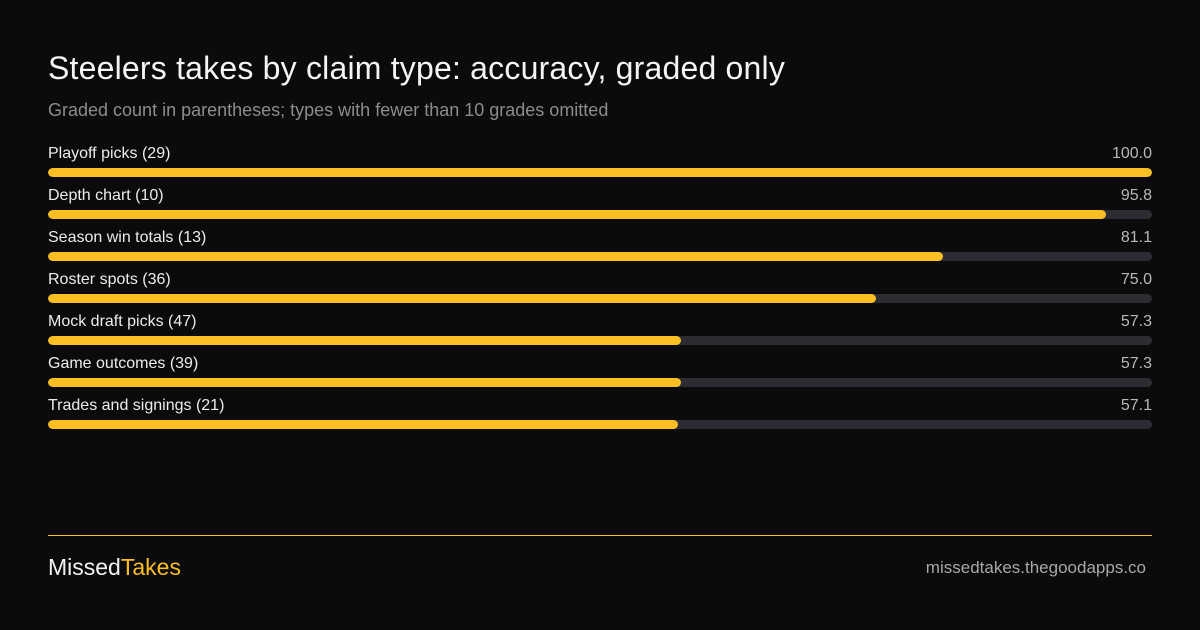 Image resolution: width=1200 pixels, height=630 pixels. What do you see at coordinates (127, 237) in the screenshot?
I see `bar-label: Season win totals (13)` at bounding box center [127, 237].